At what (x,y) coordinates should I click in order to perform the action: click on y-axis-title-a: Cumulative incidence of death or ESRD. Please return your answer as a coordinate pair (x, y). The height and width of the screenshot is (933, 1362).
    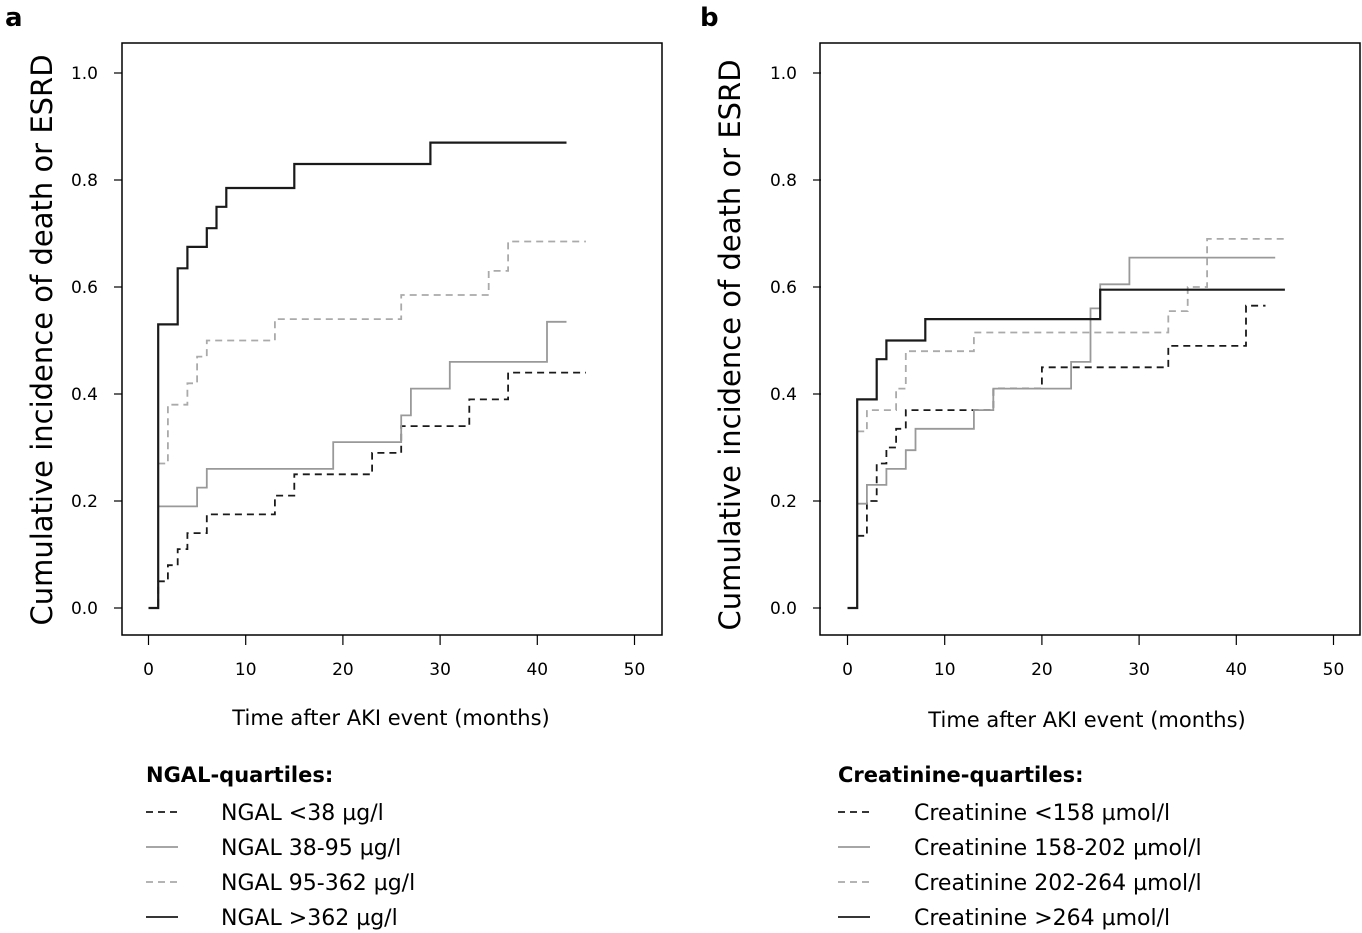
    Looking at the image, I should click on (42, 339).